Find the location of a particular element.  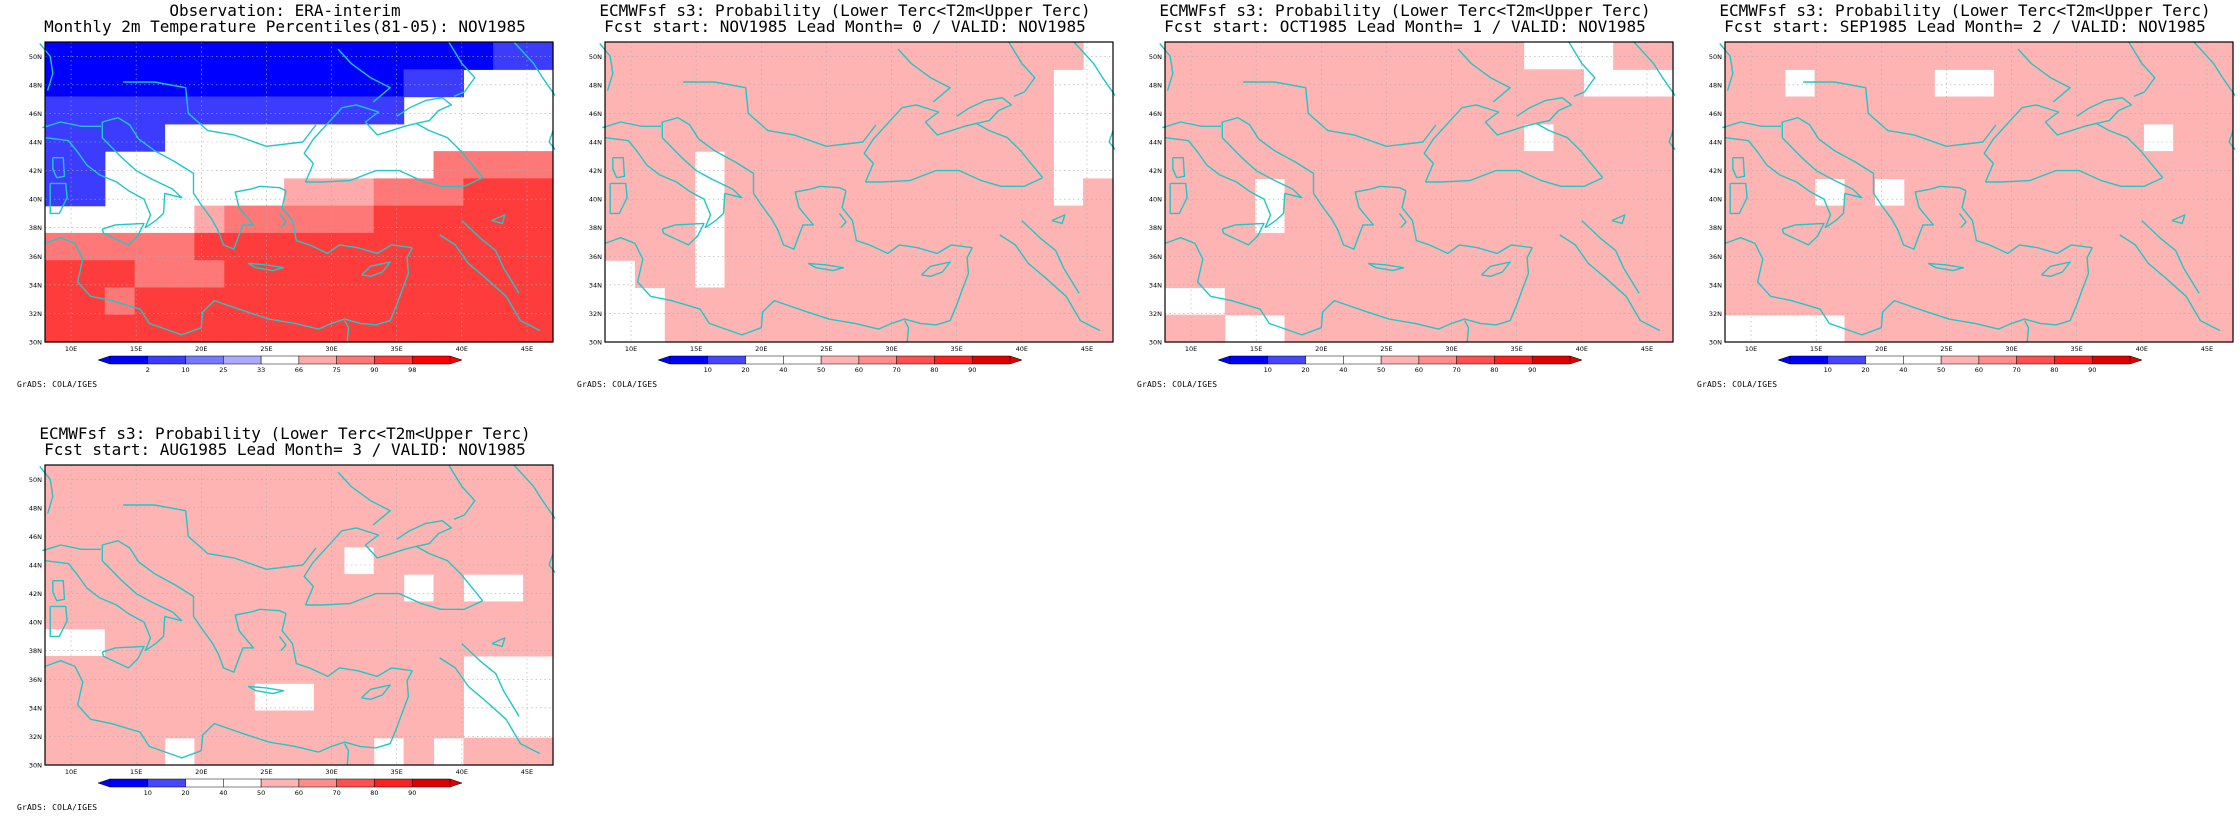

legend-arrow-low is located at coordinates (664, 360).